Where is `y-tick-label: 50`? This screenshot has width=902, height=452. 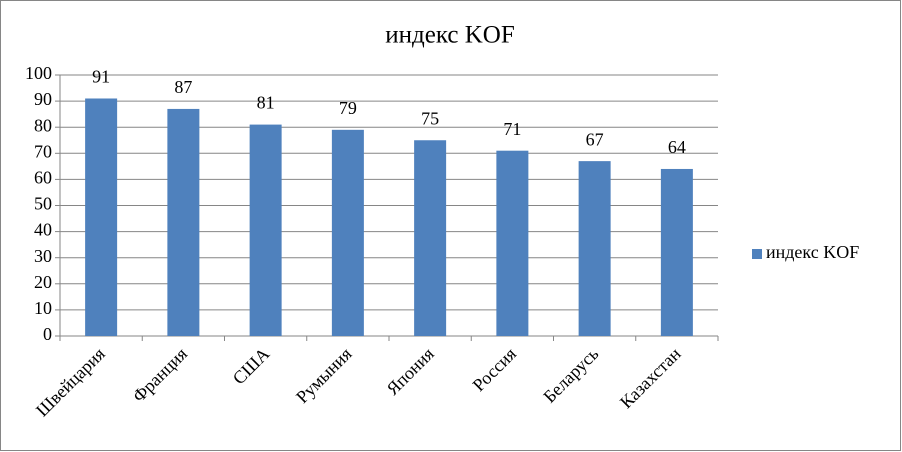
y-tick-label: 50 is located at coordinates (43, 204).